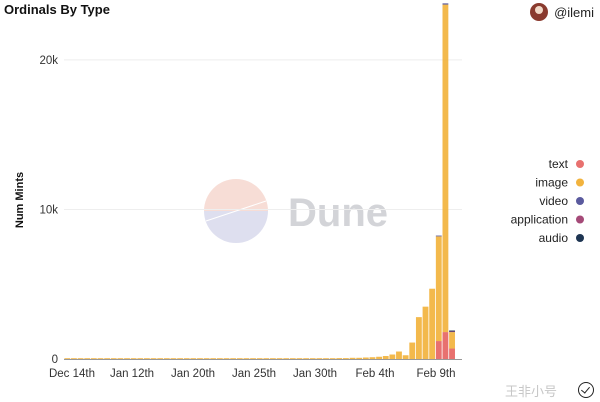  I want to click on watermark-brand: Dune, so click(338, 213).